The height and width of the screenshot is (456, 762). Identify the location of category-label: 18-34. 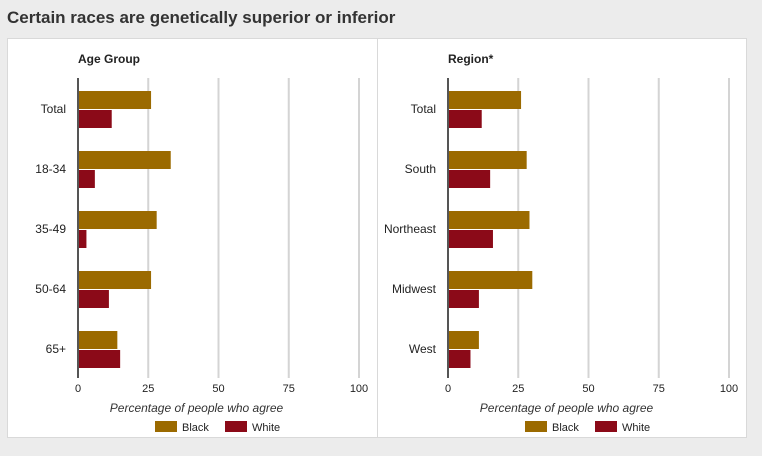
(50, 169).